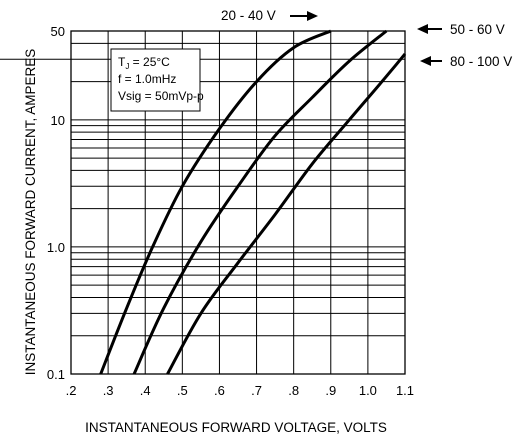  What do you see at coordinates (219, 390) in the screenshot?
I see `x-tick-label: .6` at bounding box center [219, 390].